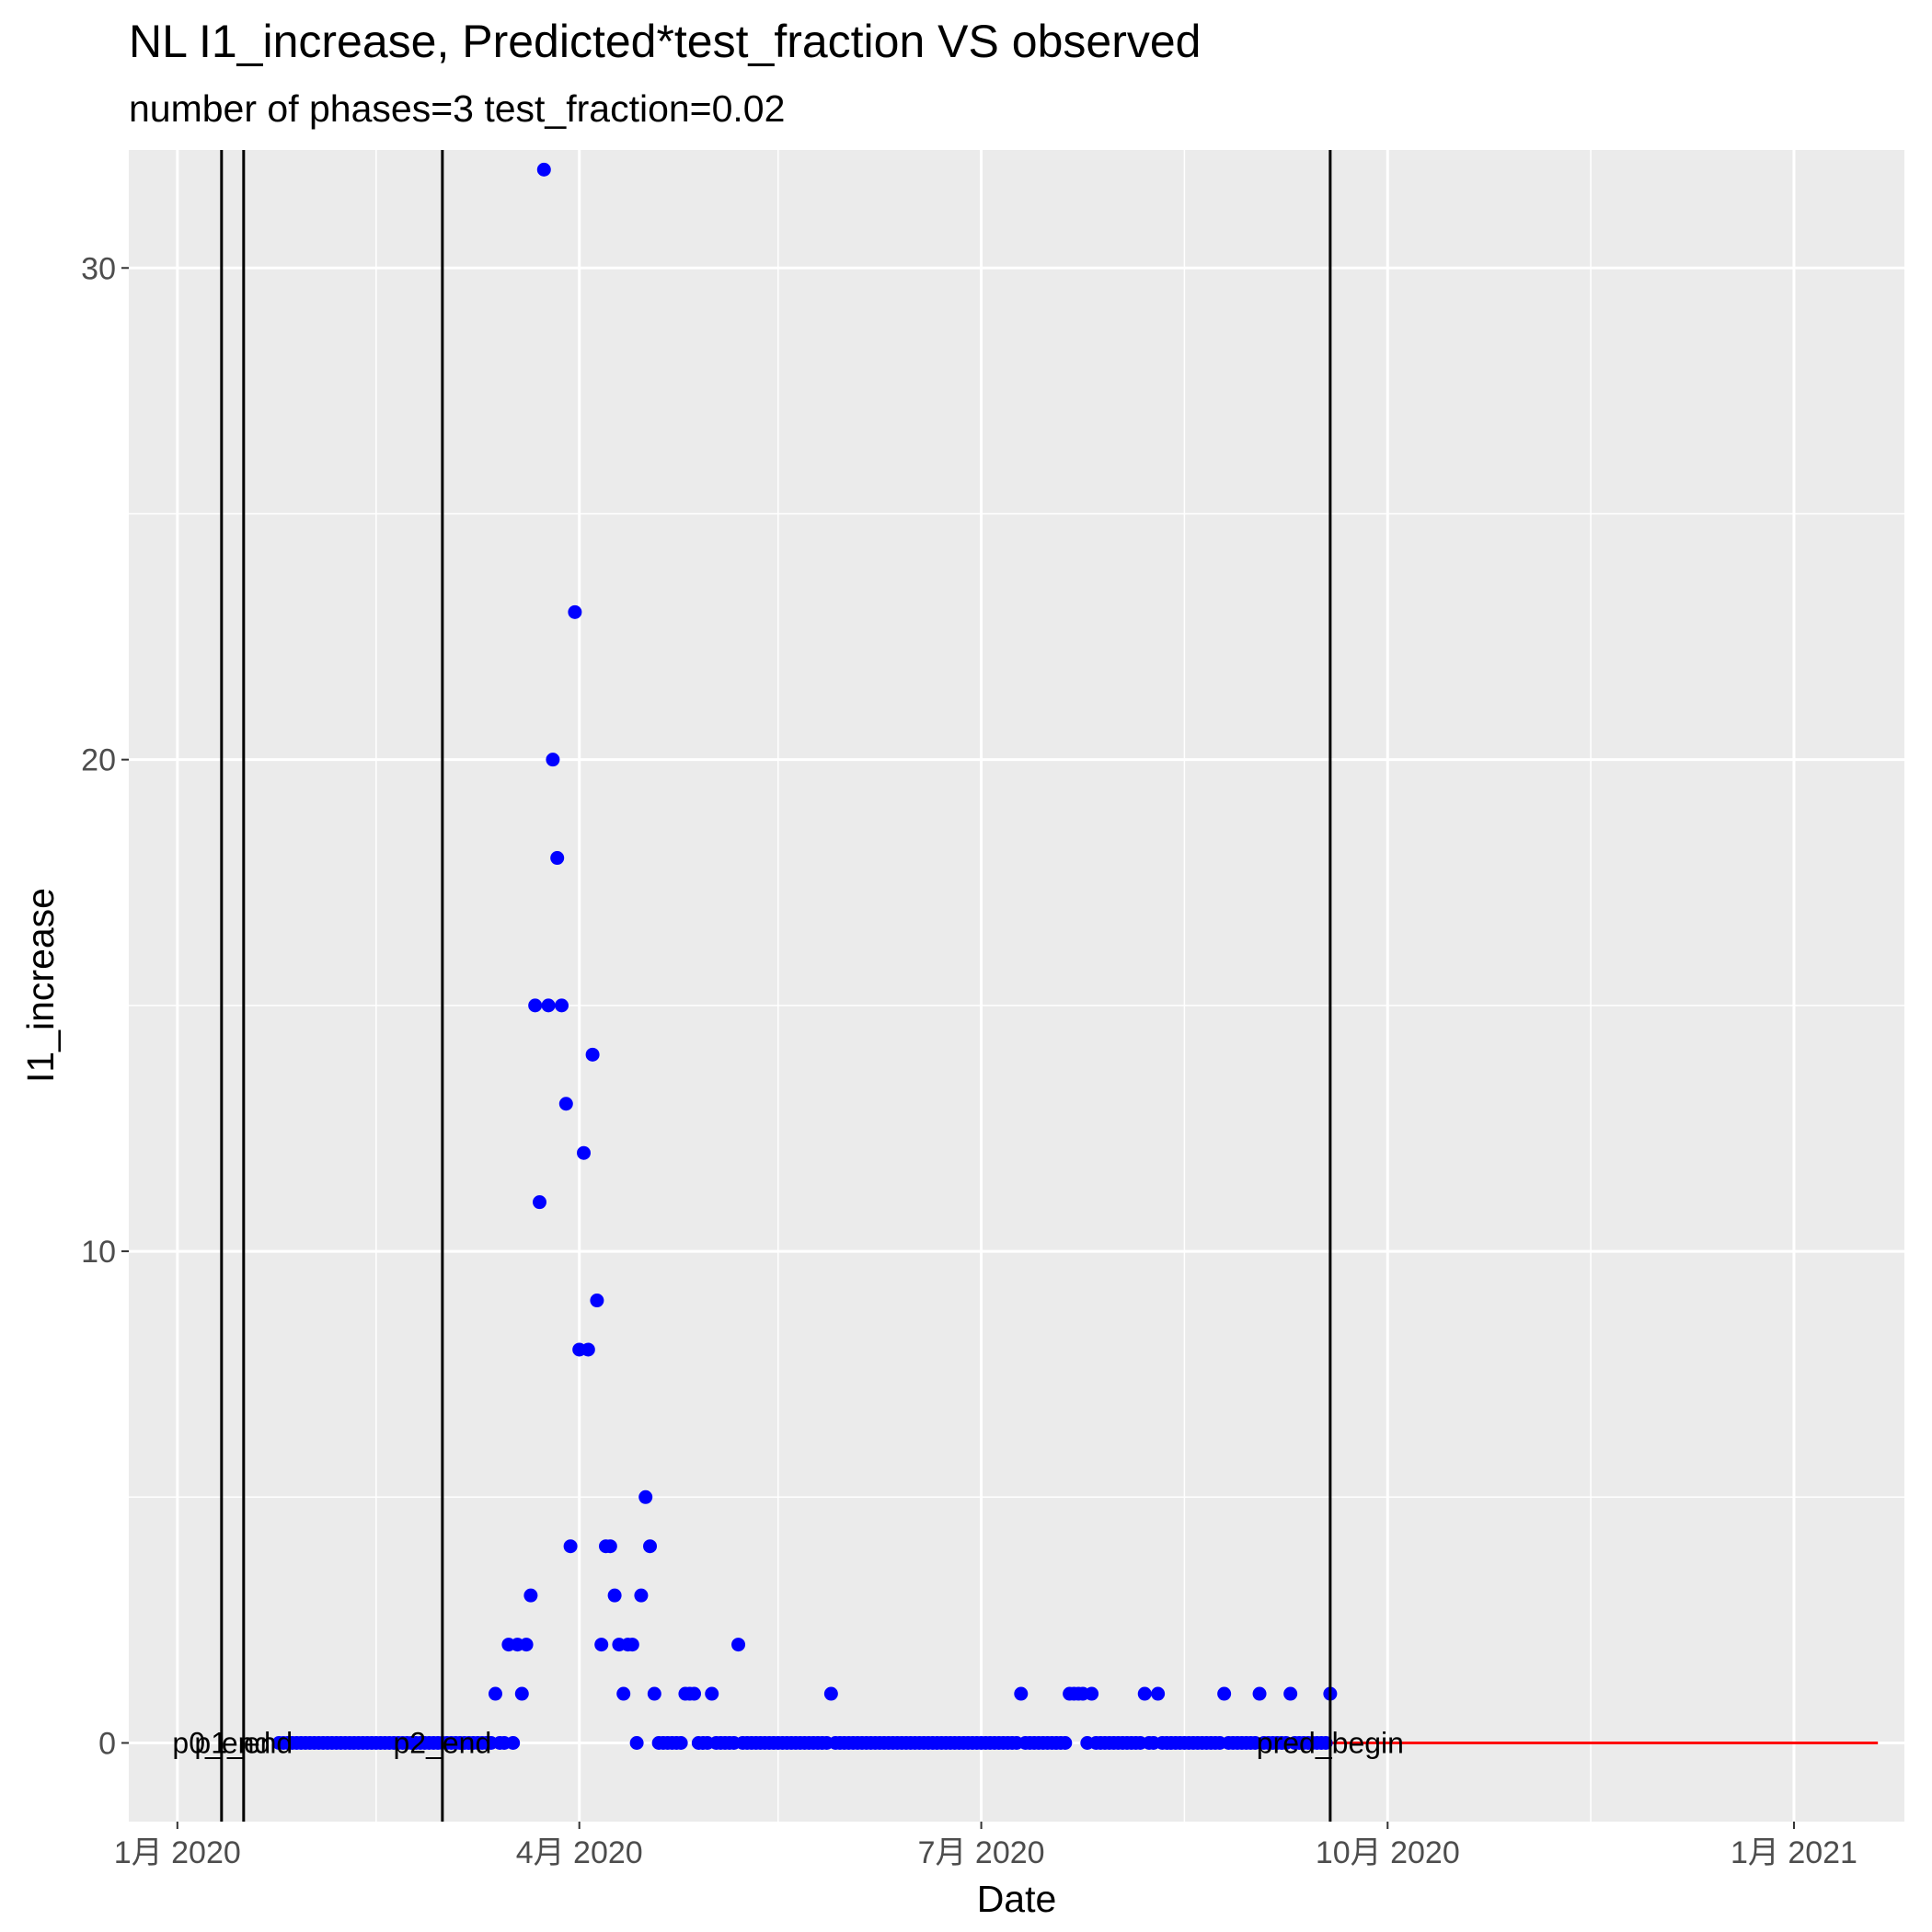  I want to click on x-tick-label: 1月 2021, so click(1794, 1852).